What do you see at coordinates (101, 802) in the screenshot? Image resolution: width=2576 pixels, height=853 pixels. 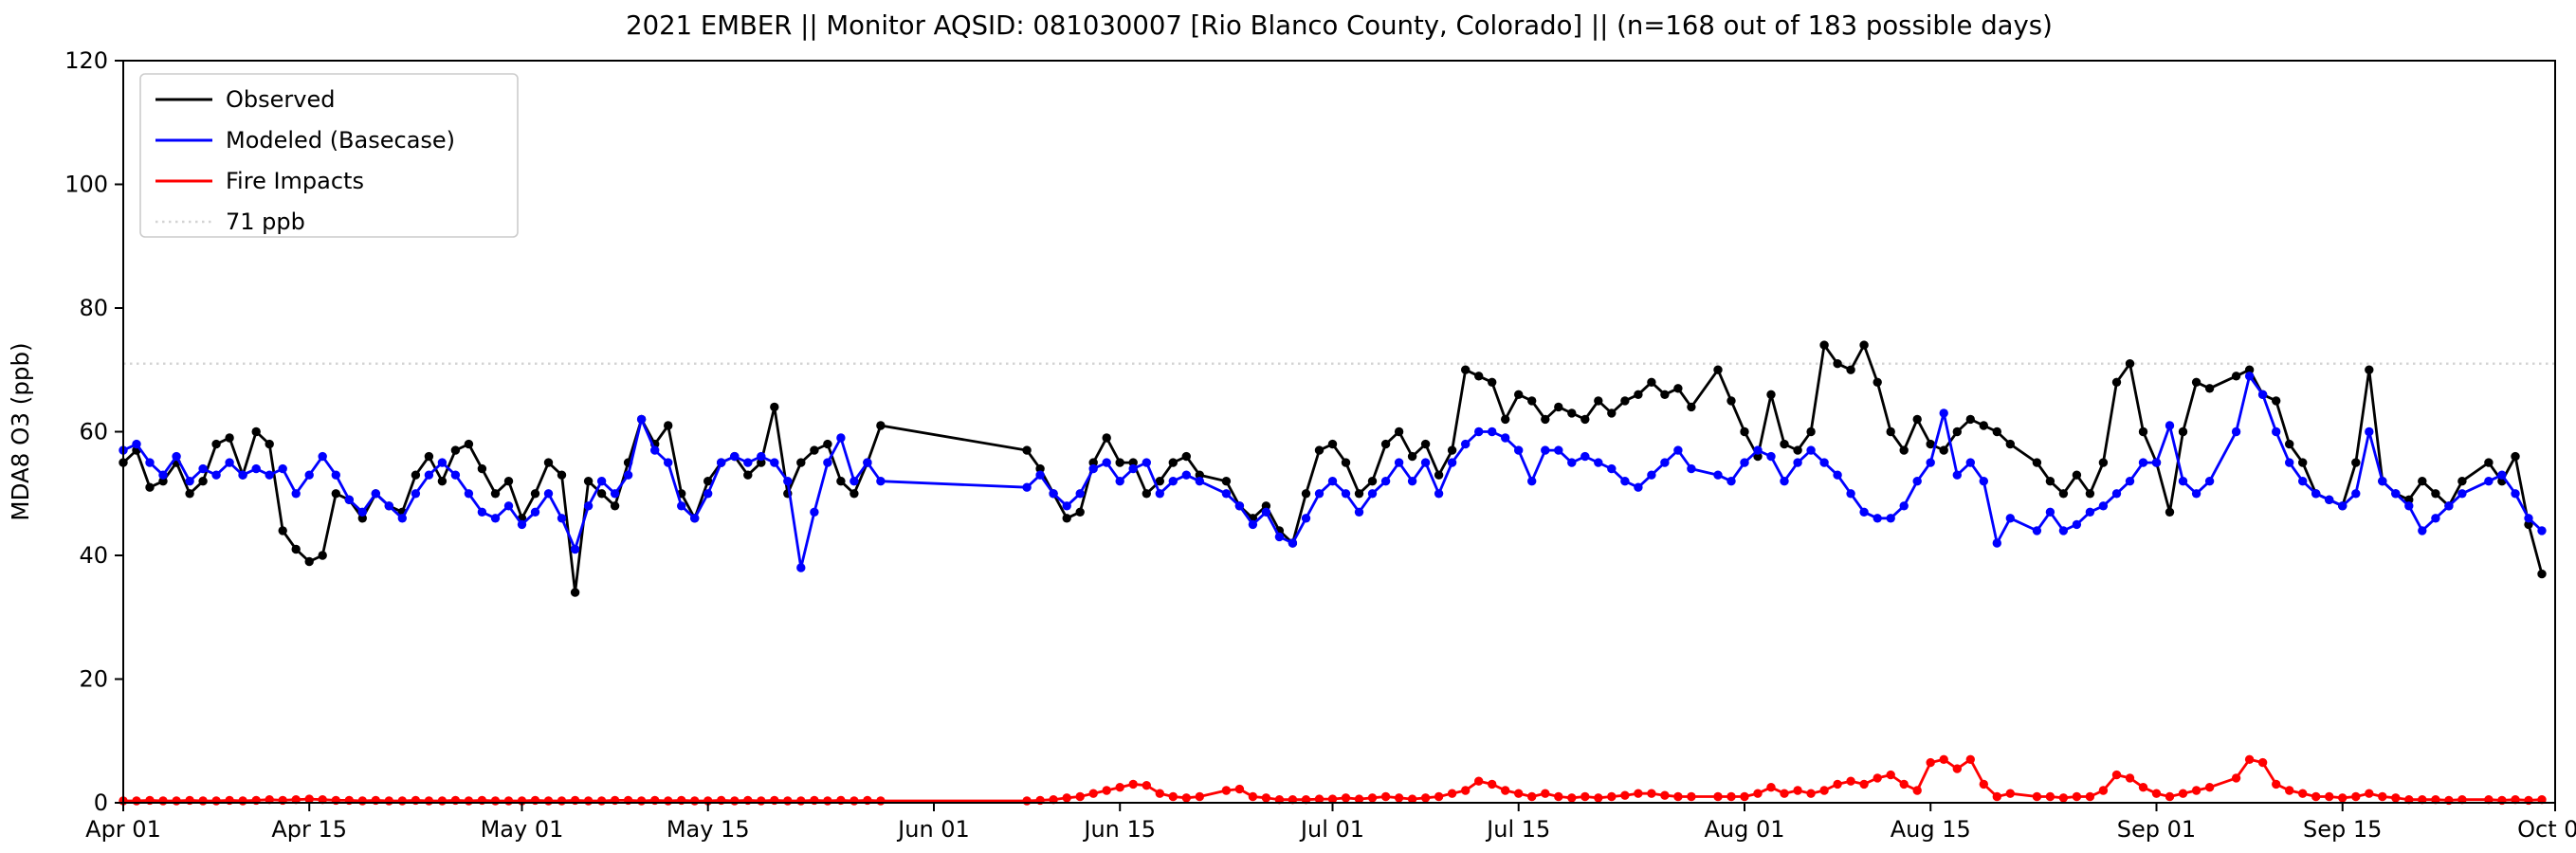 I see `y-tick-label: 0` at bounding box center [101, 802].